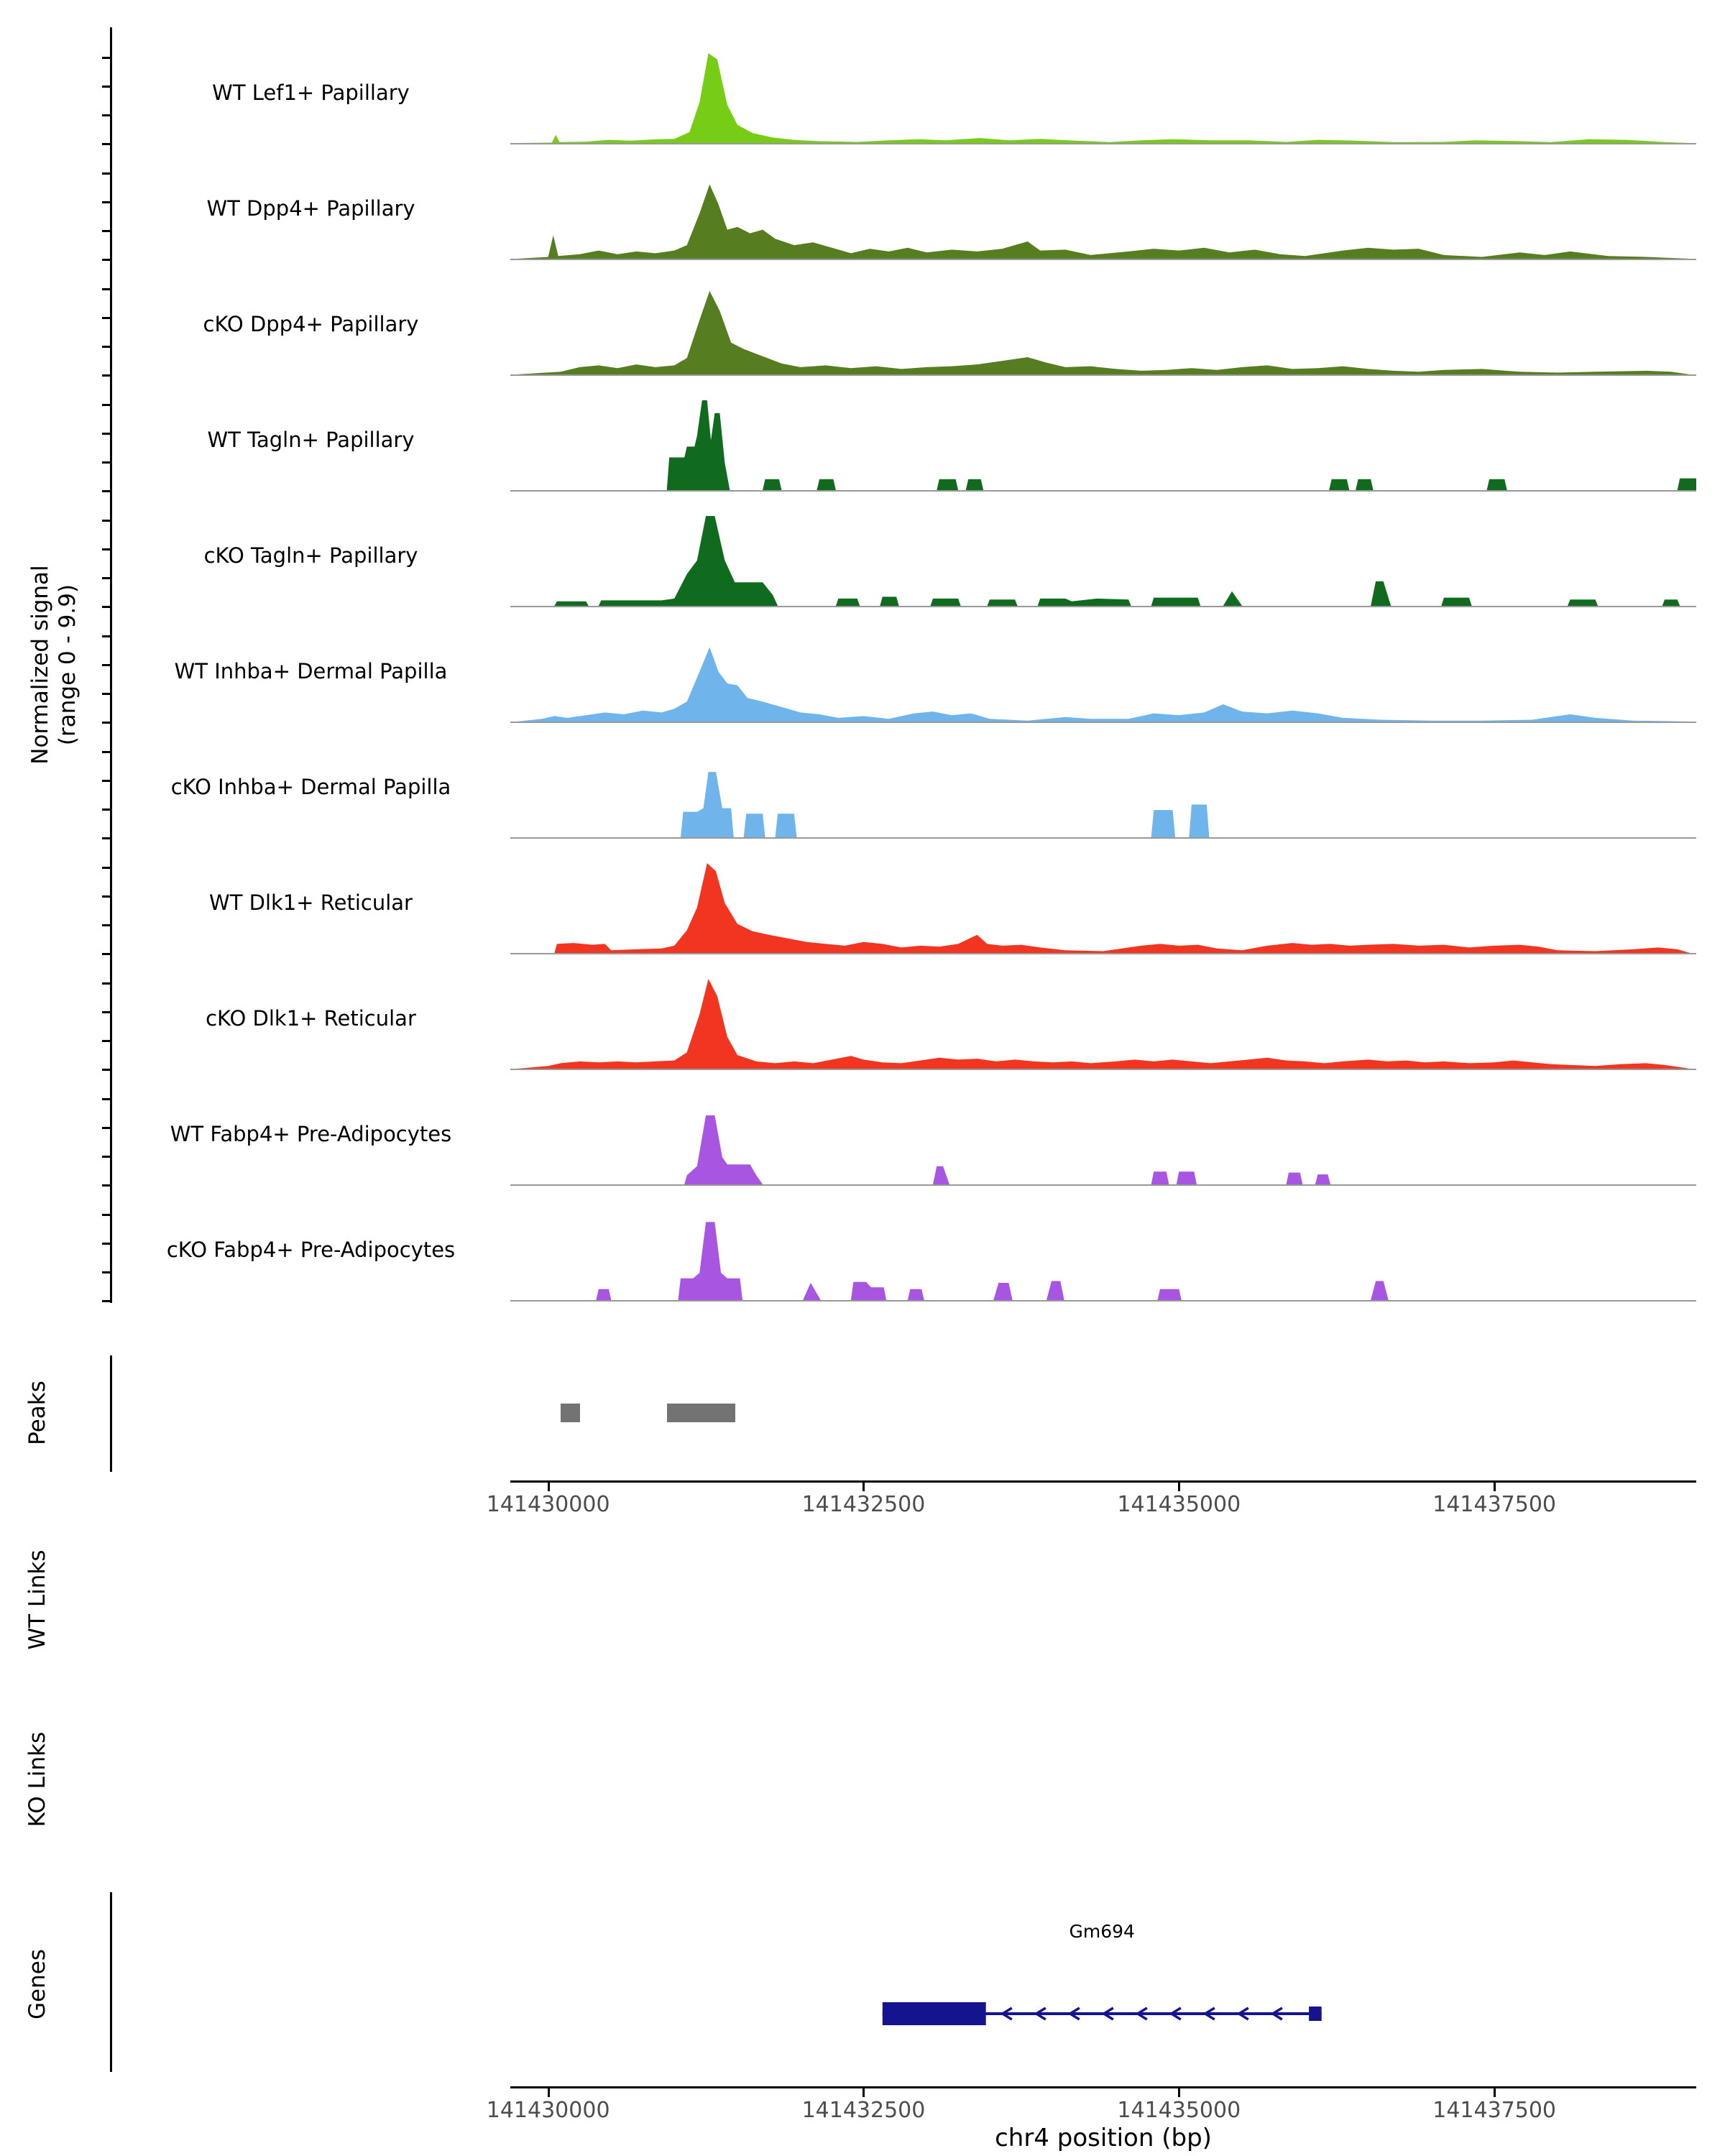 The height and width of the screenshot is (2156, 1725). What do you see at coordinates (40, 665) in the screenshot?
I see `y-axis-label-line1: Normalized signal` at bounding box center [40, 665].